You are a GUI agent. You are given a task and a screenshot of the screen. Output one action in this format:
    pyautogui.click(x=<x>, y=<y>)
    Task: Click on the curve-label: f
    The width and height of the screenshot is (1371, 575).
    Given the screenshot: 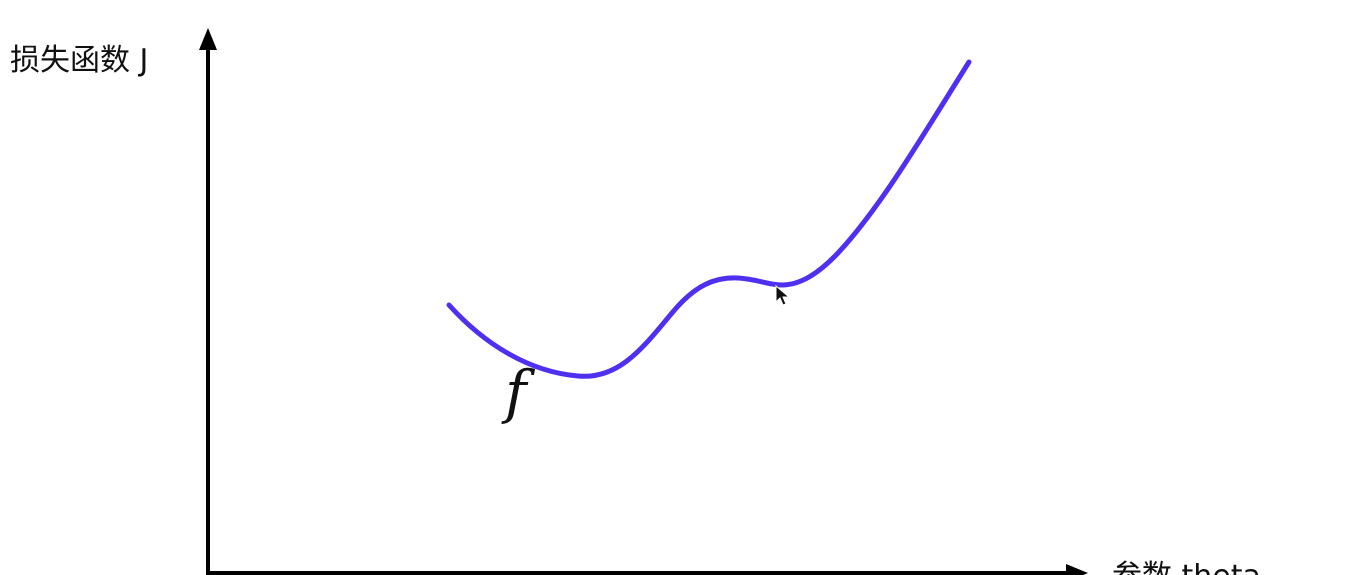 What is the action you would take?
    pyautogui.click(x=518, y=392)
    